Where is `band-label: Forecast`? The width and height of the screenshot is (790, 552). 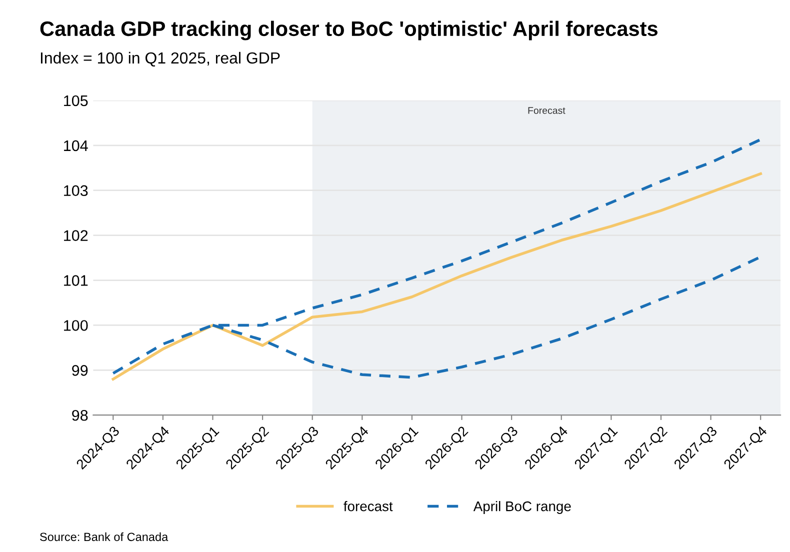
band-label: Forecast is located at coordinates (547, 110).